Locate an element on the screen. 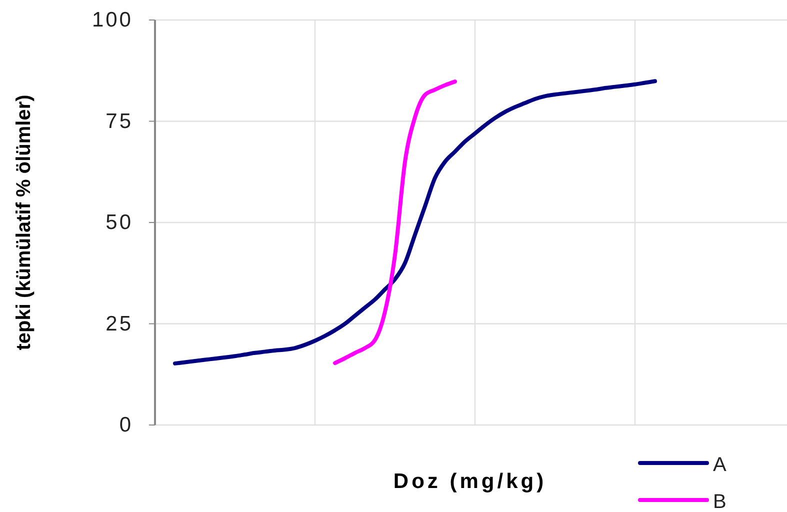 This screenshot has width=787, height=512. y-tick-label: 25 is located at coordinates (119, 324).